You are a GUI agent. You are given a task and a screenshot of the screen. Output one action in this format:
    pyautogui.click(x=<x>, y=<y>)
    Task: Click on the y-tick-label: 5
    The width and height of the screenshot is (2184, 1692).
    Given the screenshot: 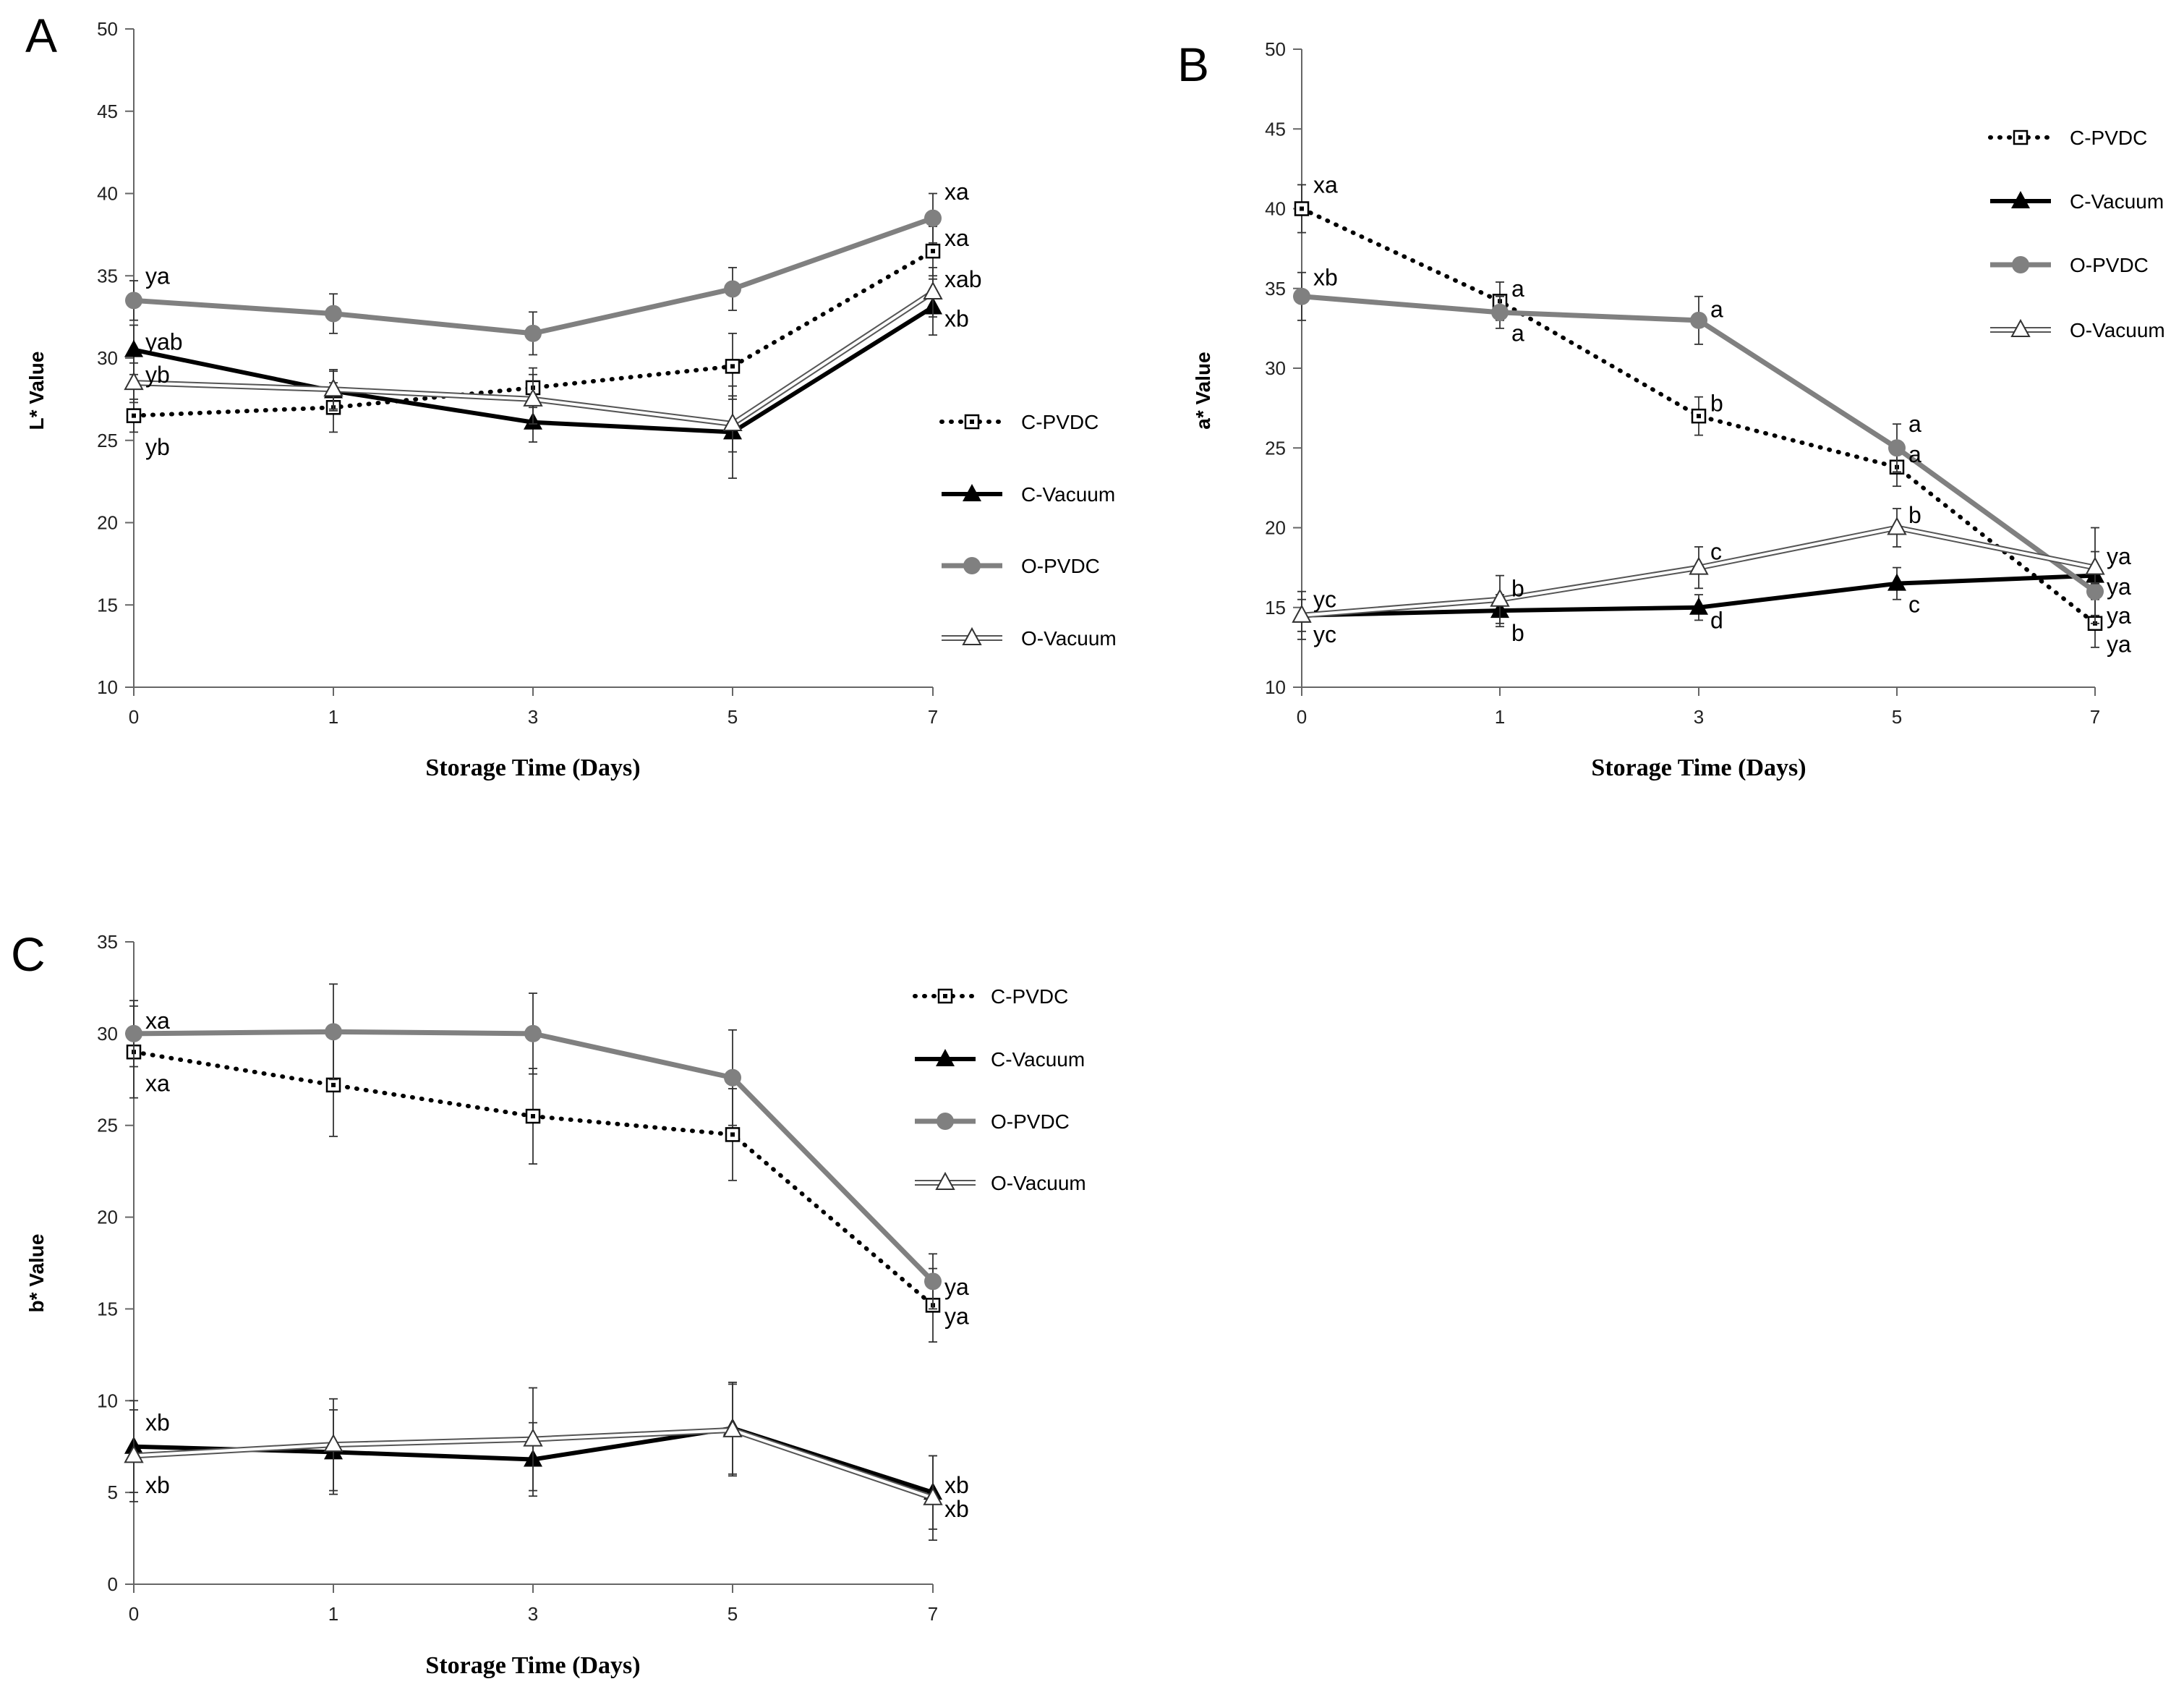 What is the action you would take?
    pyautogui.click(x=113, y=1492)
    